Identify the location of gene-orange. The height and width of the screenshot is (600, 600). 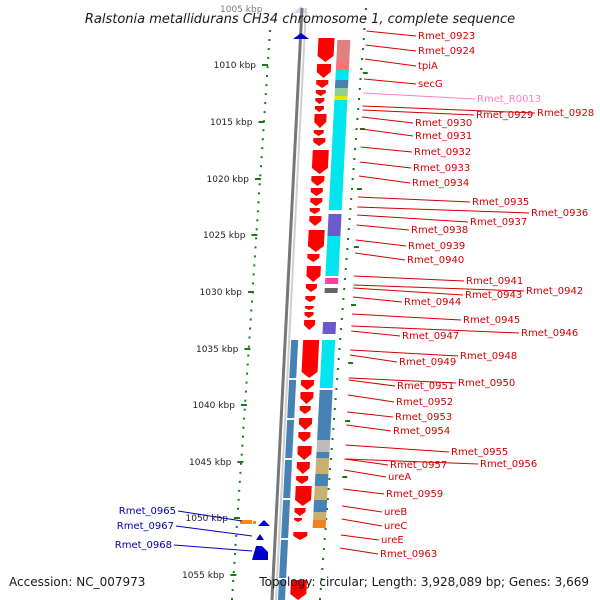
(254, 522).